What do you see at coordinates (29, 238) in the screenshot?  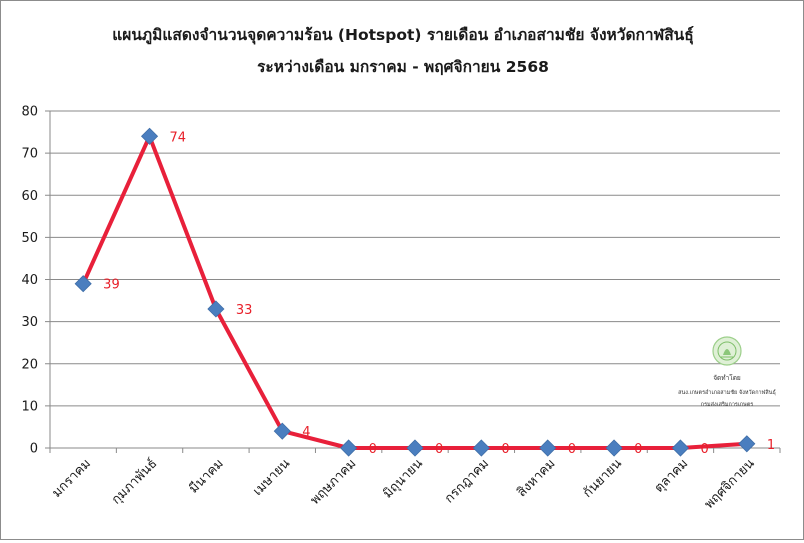 I see `y-tick-label-50: 50` at bounding box center [29, 238].